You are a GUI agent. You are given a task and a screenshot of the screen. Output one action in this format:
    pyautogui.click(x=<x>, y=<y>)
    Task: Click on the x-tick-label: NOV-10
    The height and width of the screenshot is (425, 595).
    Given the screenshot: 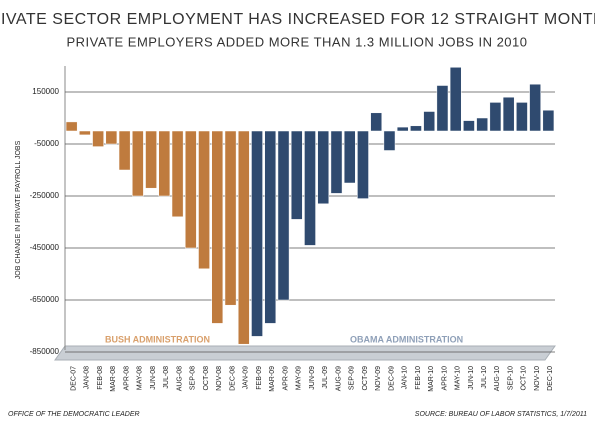 What is the action you would take?
    pyautogui.click(x=537, y=378)
    